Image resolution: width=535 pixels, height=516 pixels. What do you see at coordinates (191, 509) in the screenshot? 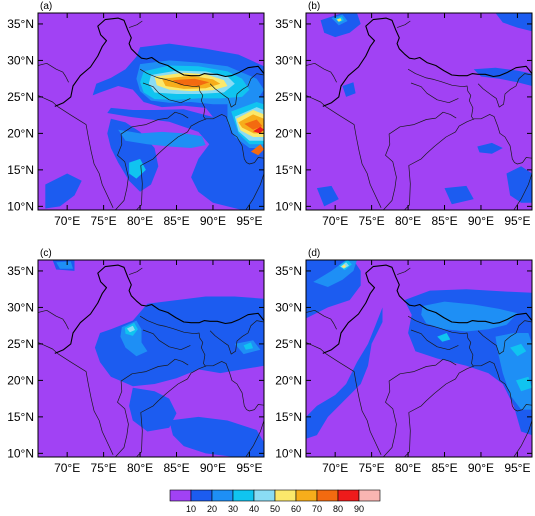
I see `colorbar-label: 10` at bounding box center [191, 509].